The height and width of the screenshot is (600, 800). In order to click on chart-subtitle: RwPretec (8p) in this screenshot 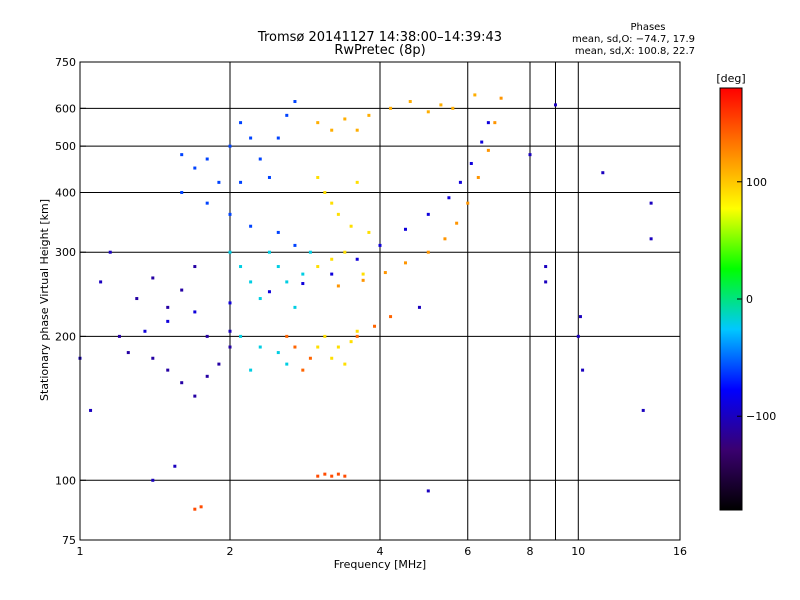, I will do `click(379, 50)`.